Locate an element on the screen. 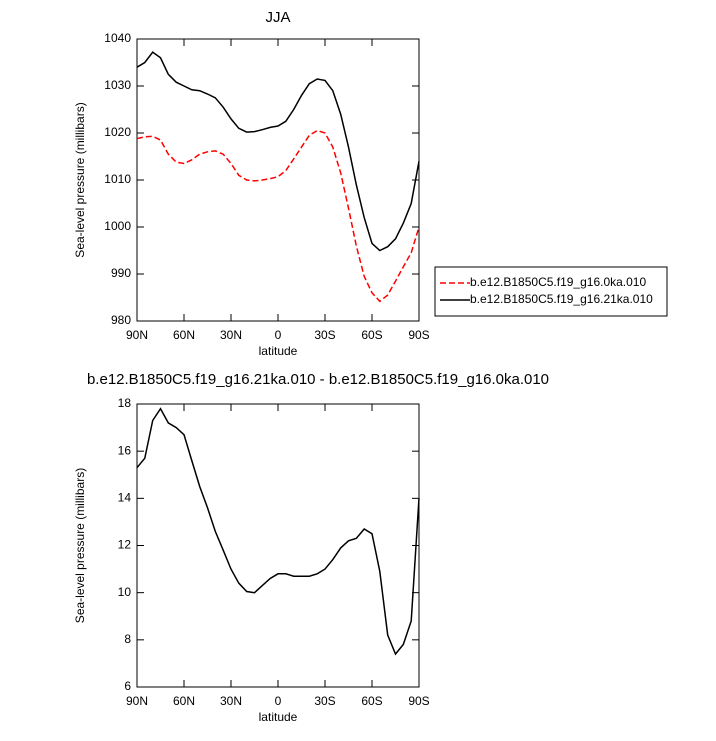  y-tick-label: 8 is located at coordinates (127, 639).